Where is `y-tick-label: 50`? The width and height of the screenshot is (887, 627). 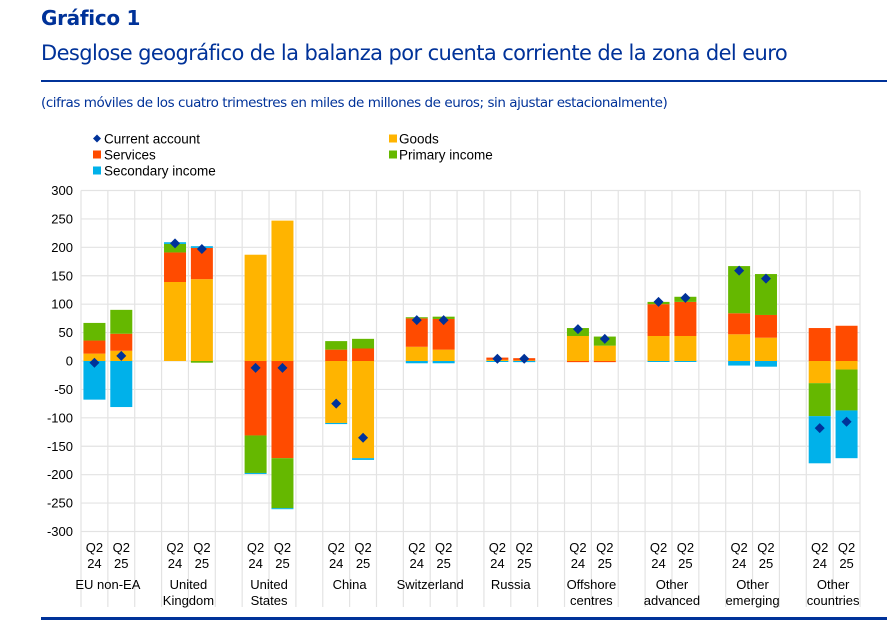
y-tick-label: 50 is located at coordinates (66, 332).